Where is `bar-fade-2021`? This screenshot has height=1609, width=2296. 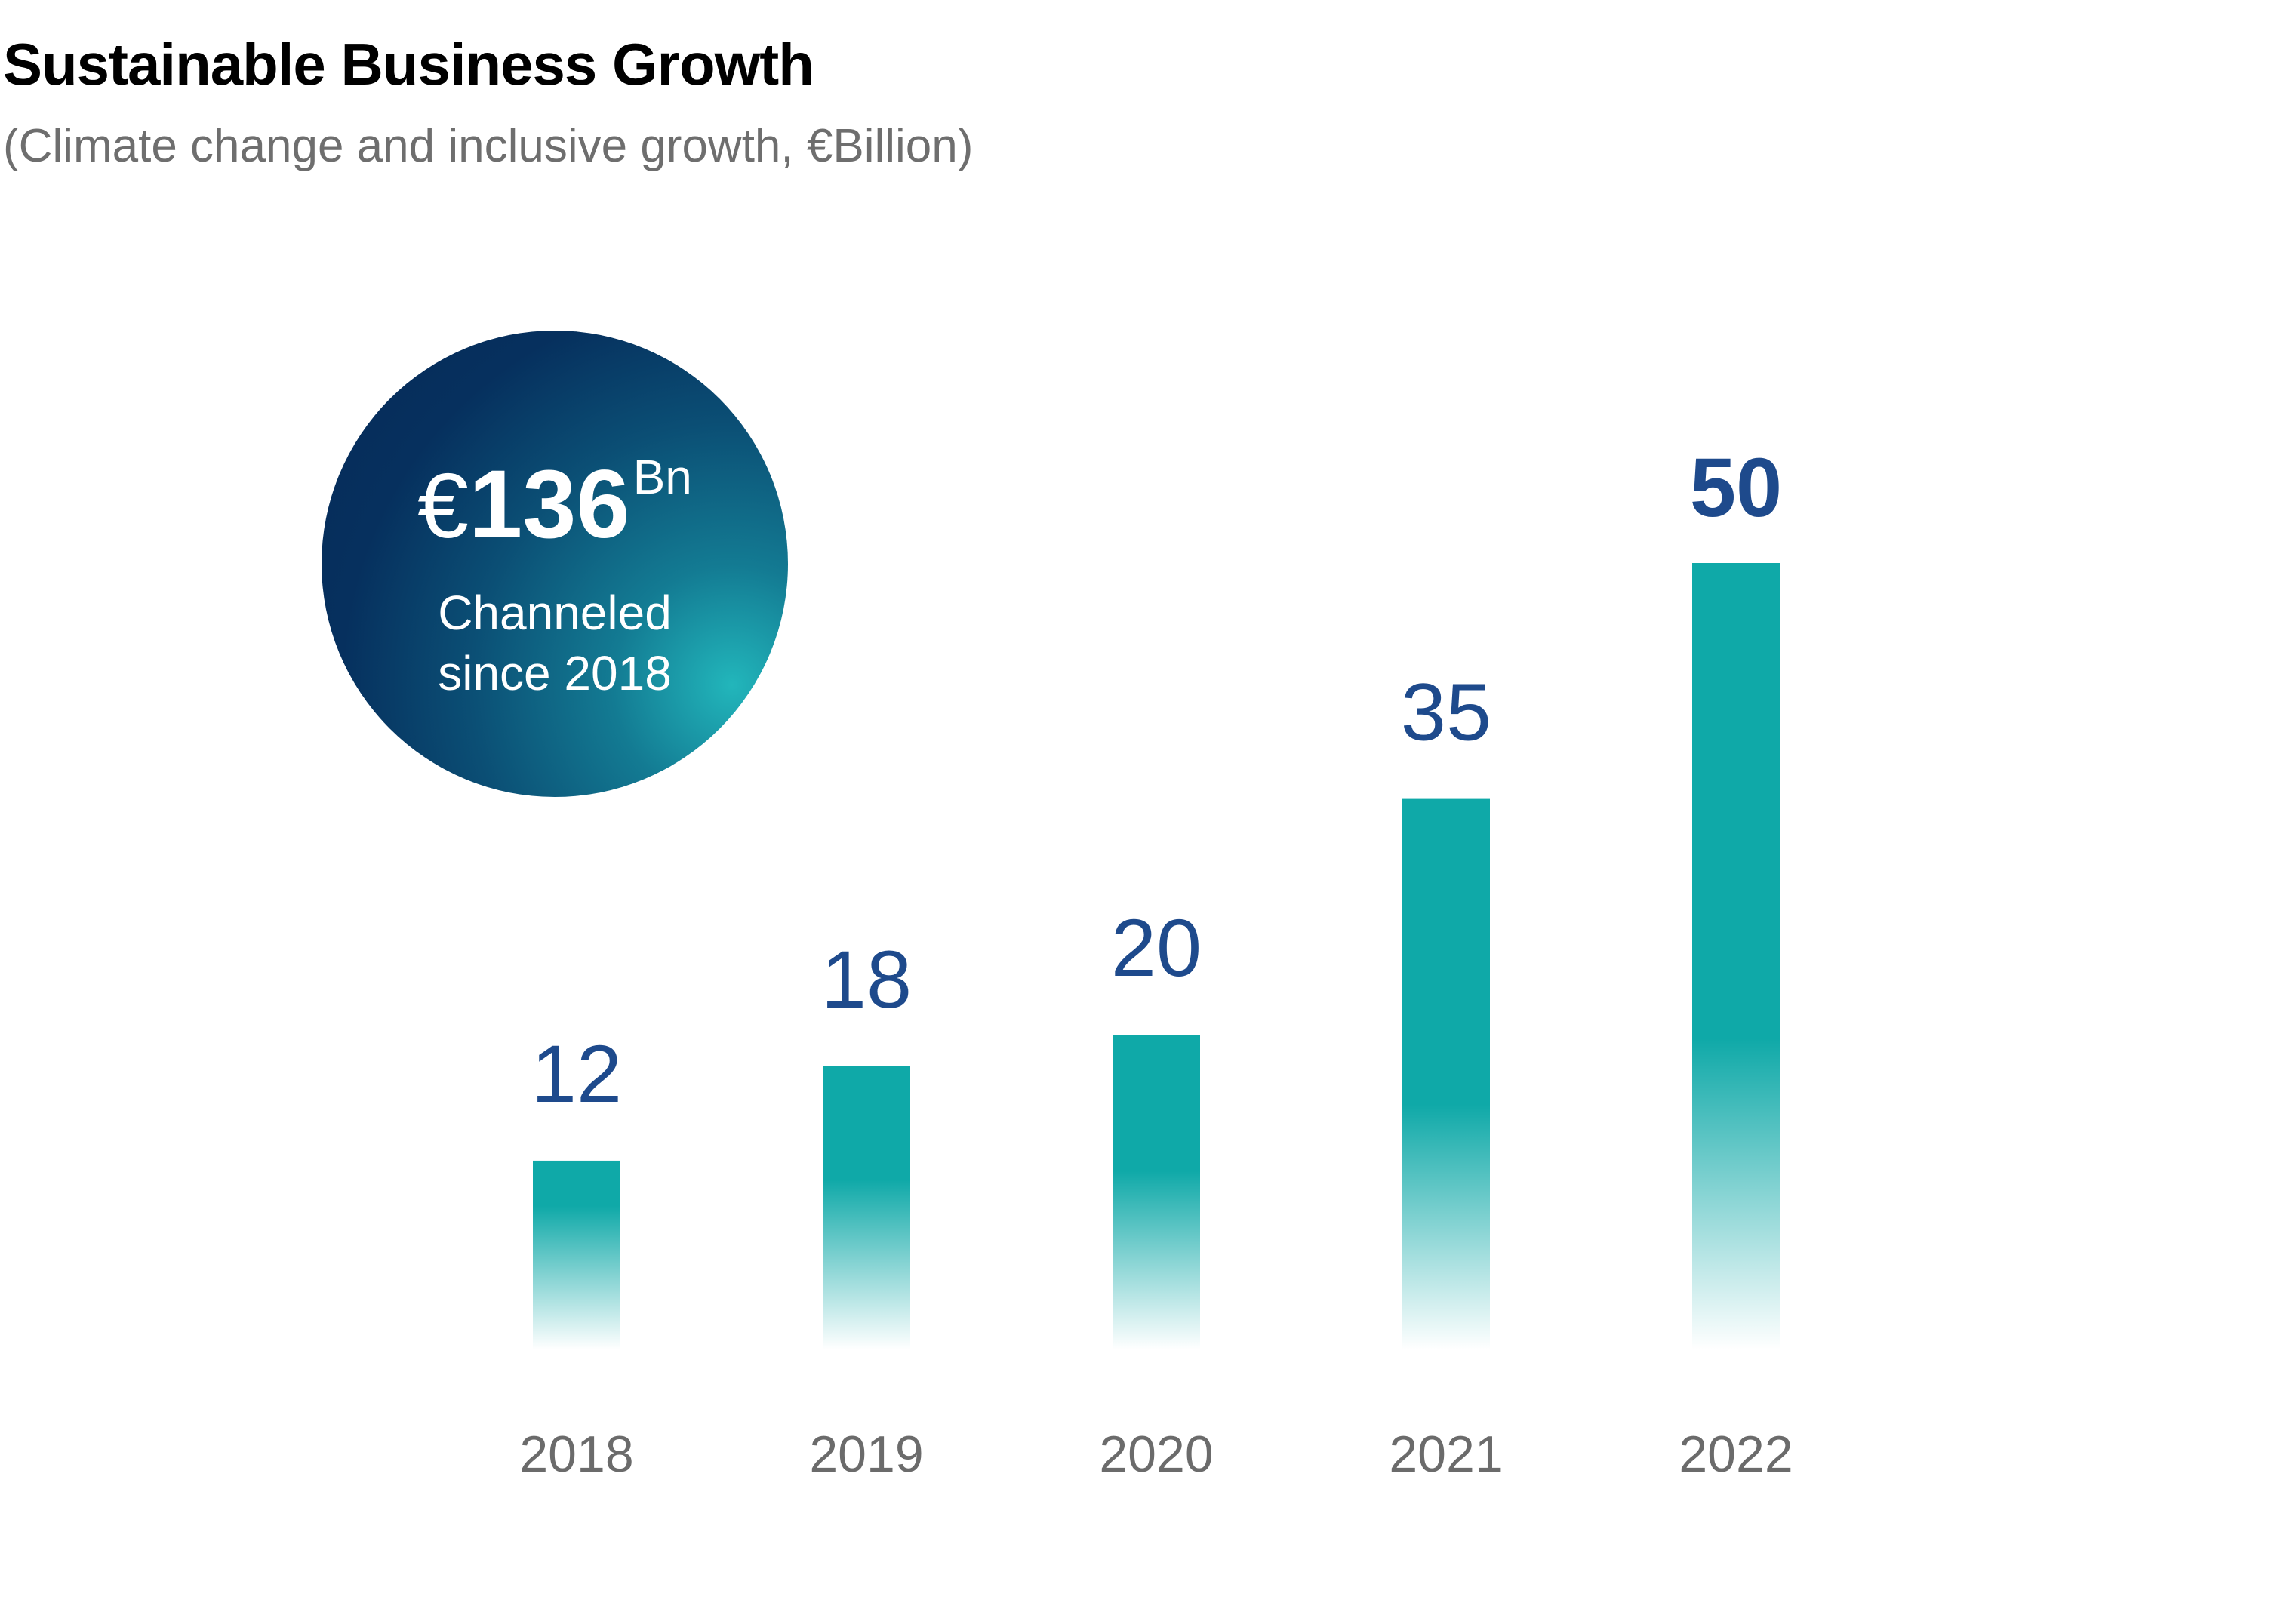
bar-fade-2021 is located at coordinates (1446, 1226).